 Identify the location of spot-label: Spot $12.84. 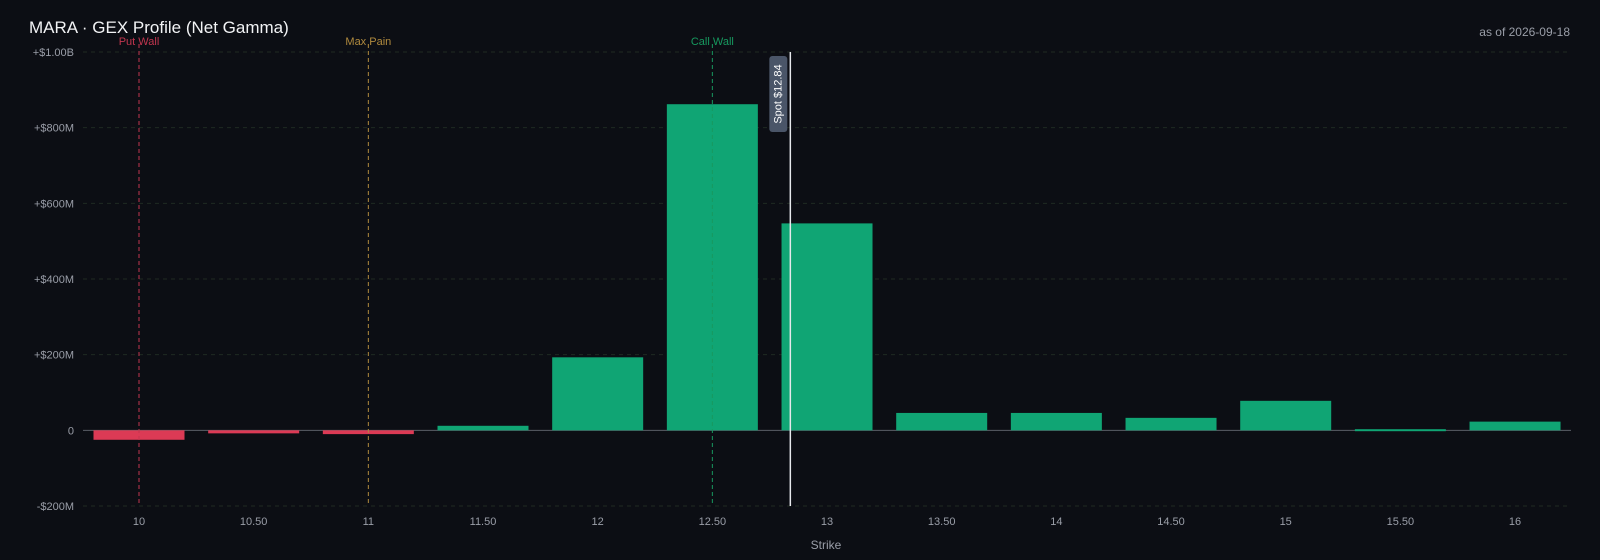
(778, 93).